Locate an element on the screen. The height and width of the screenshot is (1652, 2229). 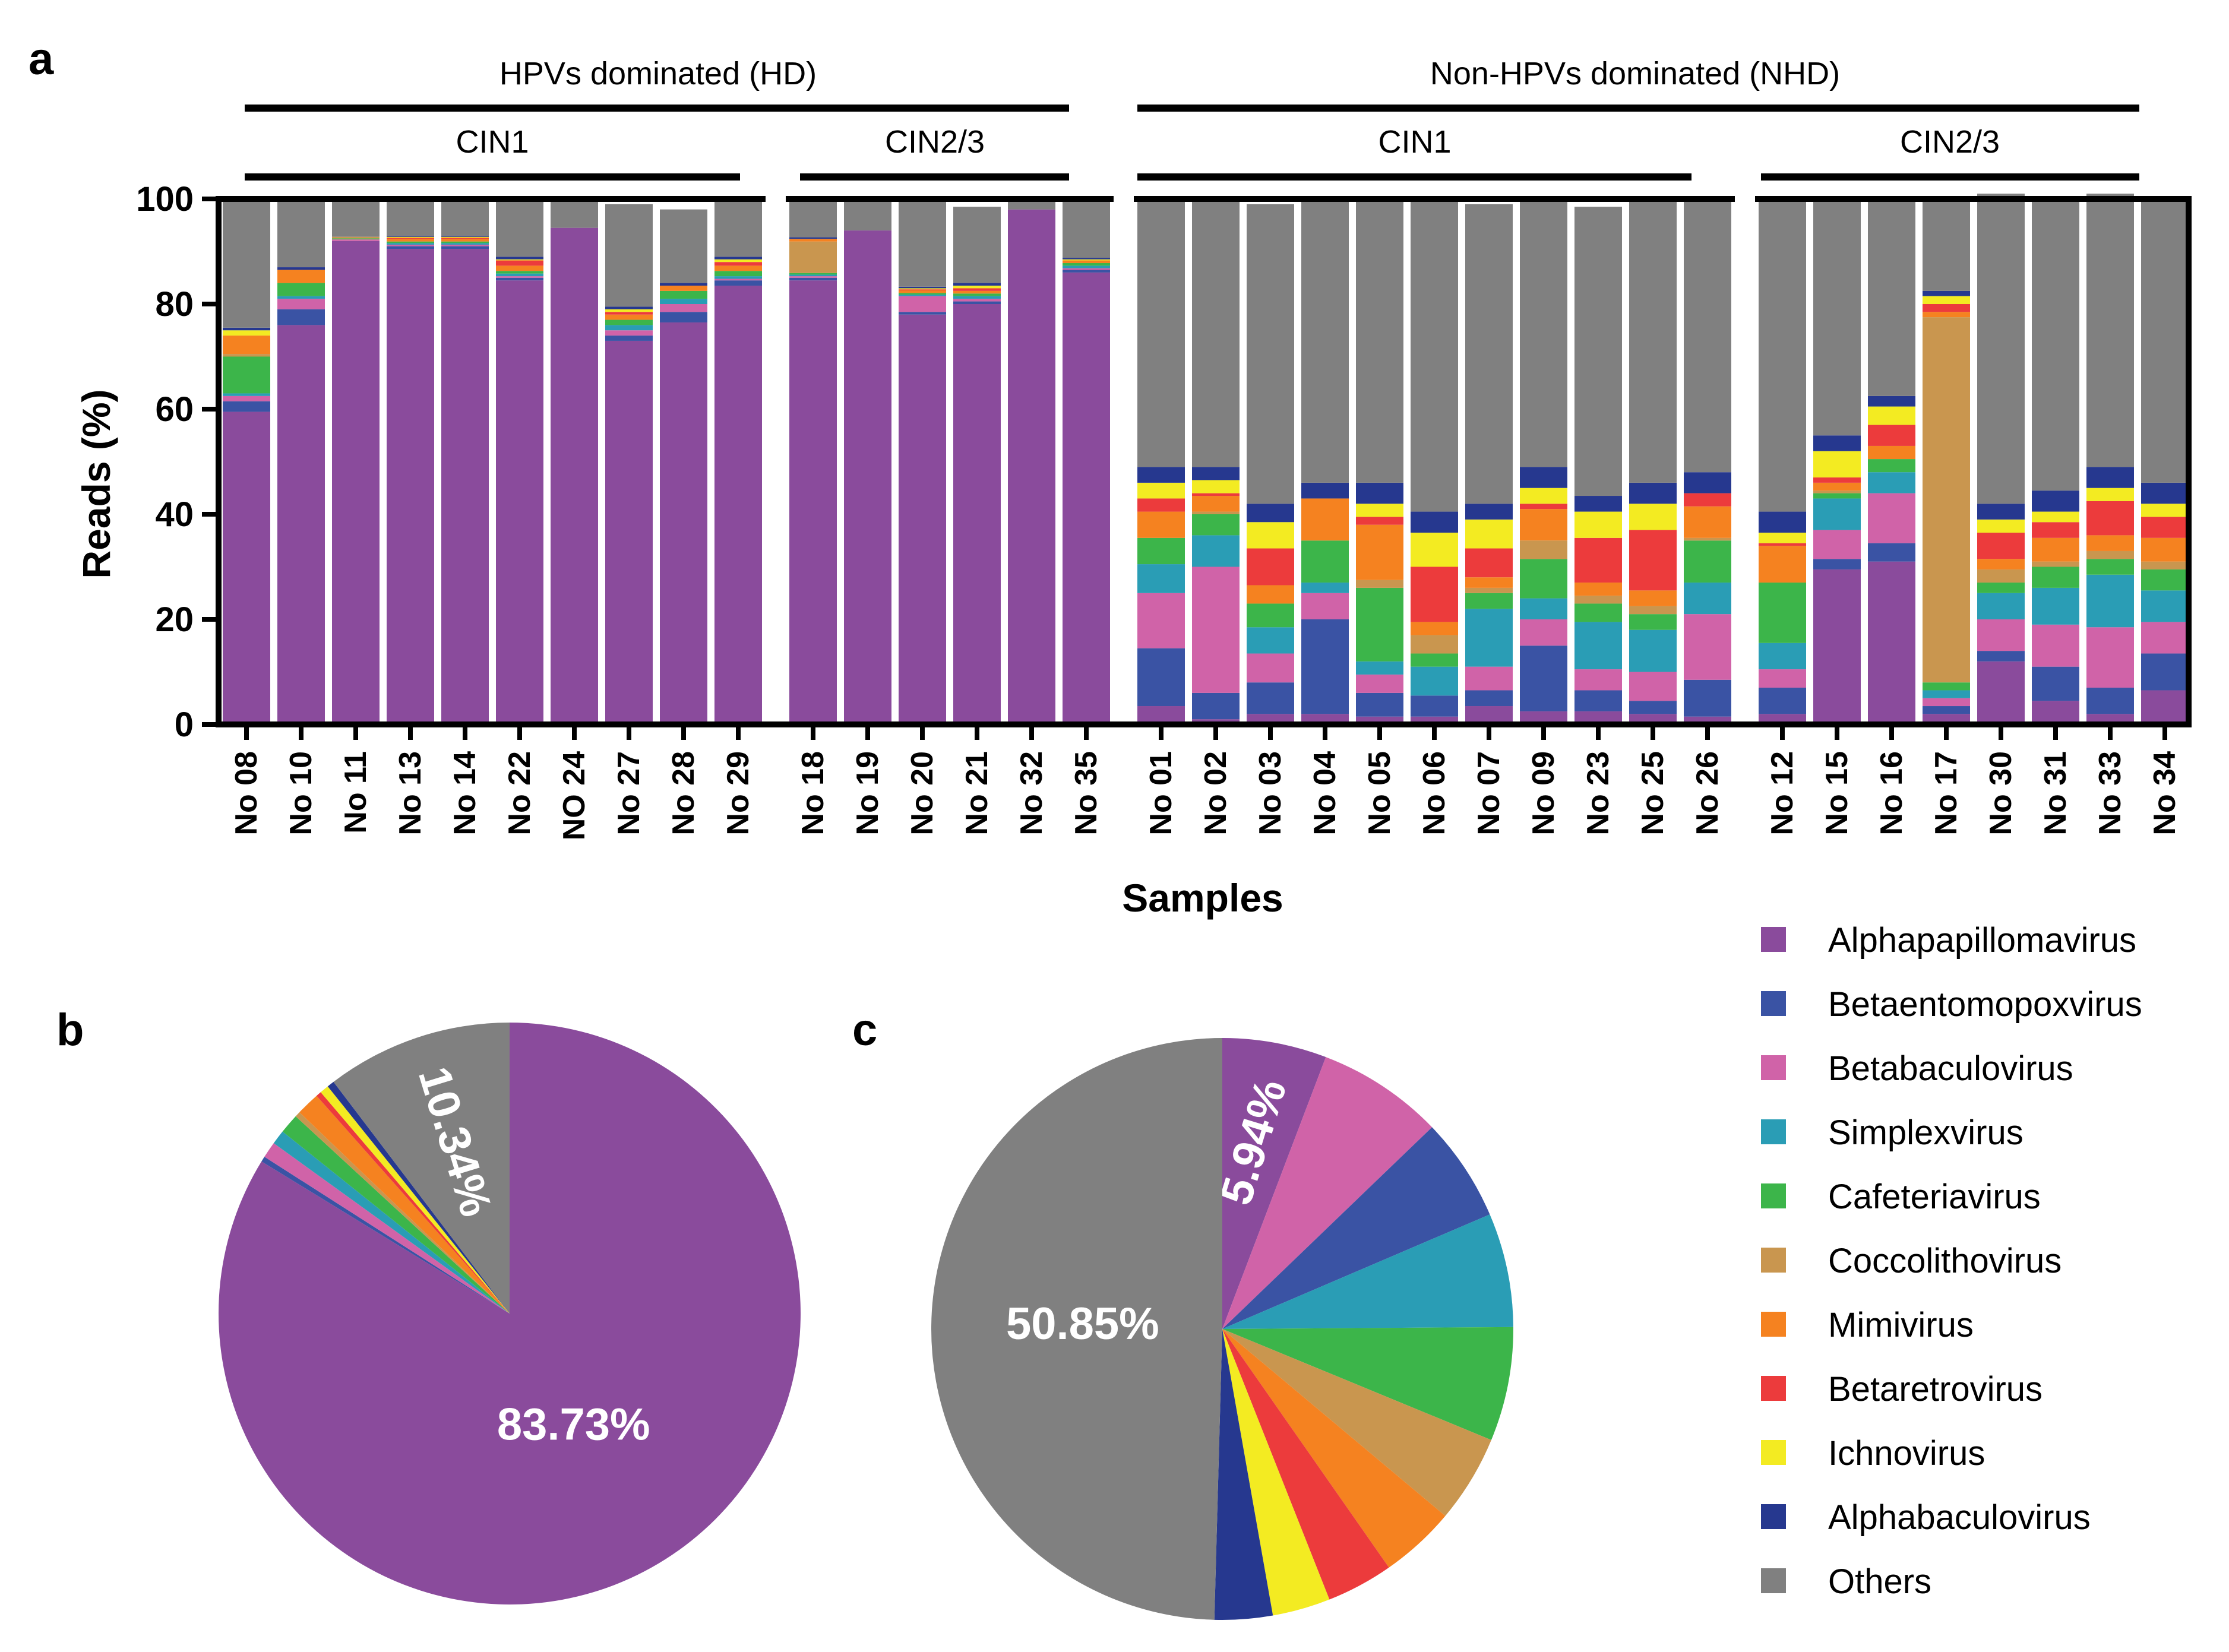
bar-segment-others-no31 is located at coordinates (2055, 346).